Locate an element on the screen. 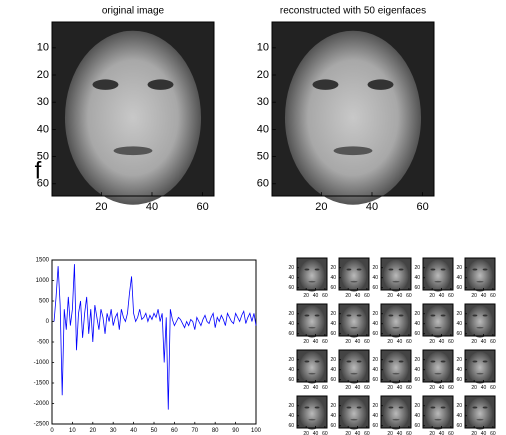 This screenshot has height=435, width=506. chart-title: reconstructed with 50 eigenfaces is located at coordinates (353, 11).